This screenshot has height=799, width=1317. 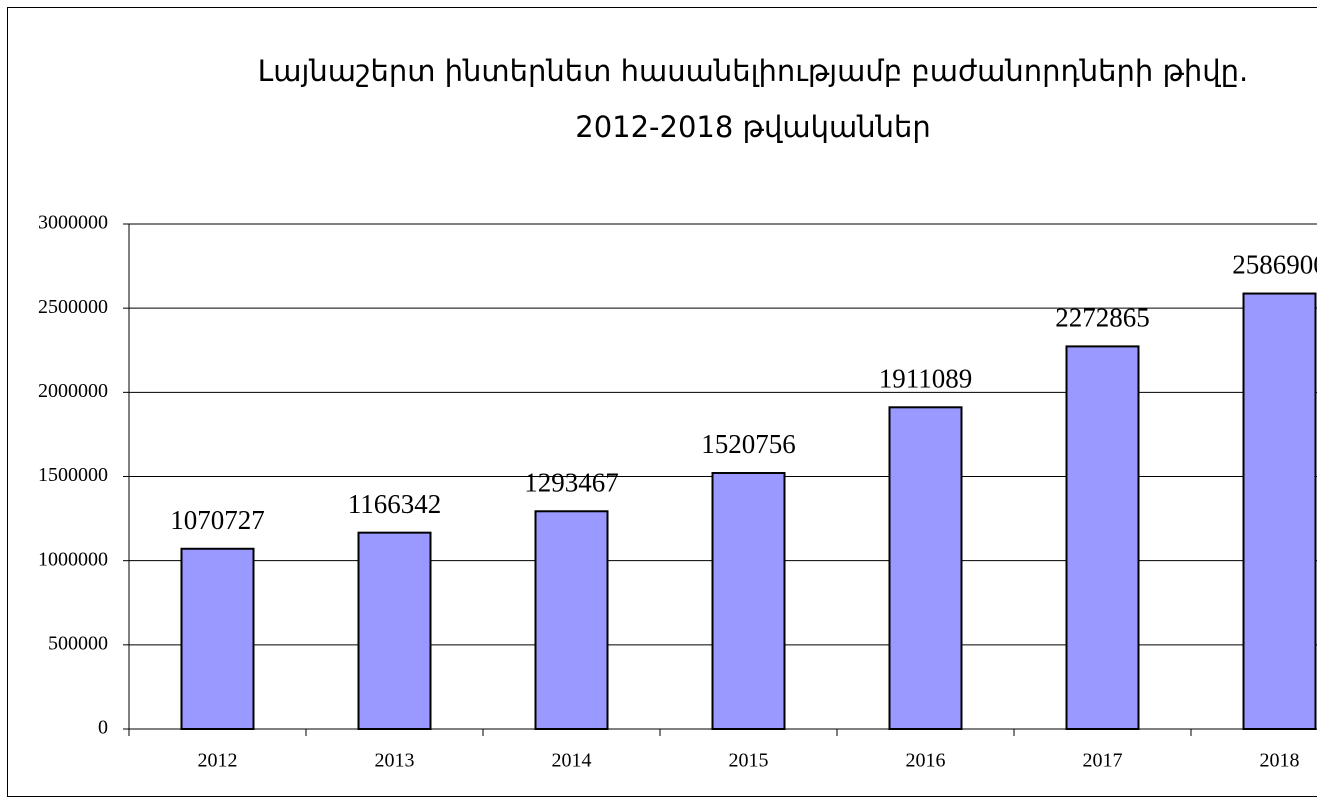 What do you see at coordinates (73, 307) in the screenshot?
I see `y-tick-label: 2500000` at bounding box center [73, 307].